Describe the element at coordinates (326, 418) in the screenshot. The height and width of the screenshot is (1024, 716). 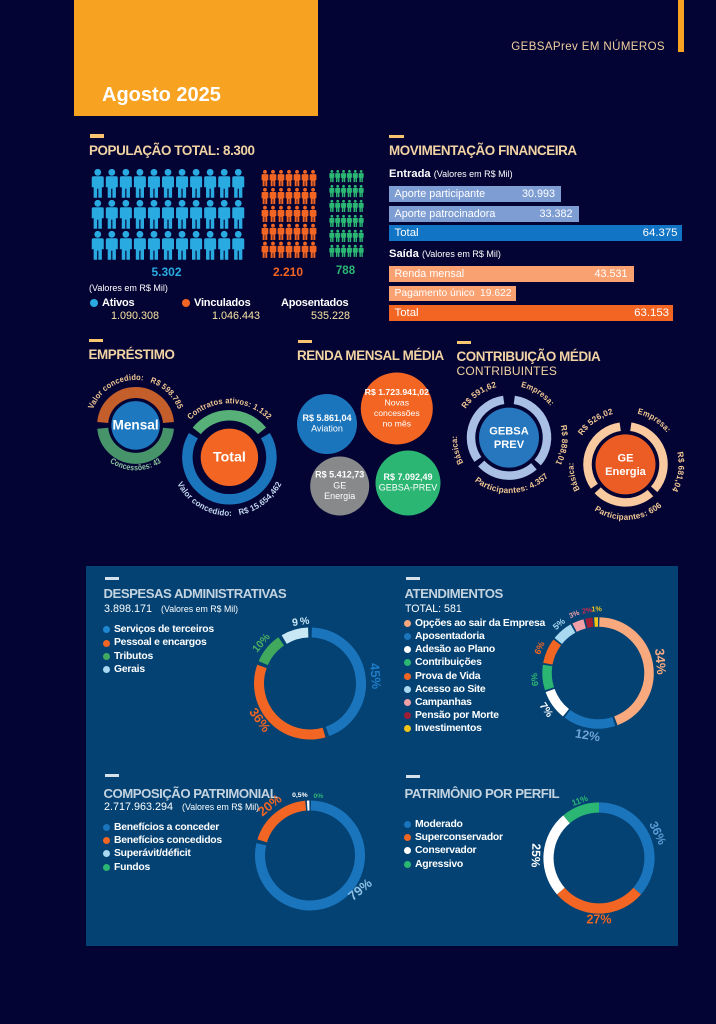
I see `svg-text: R$ 5.861,04` at that location.